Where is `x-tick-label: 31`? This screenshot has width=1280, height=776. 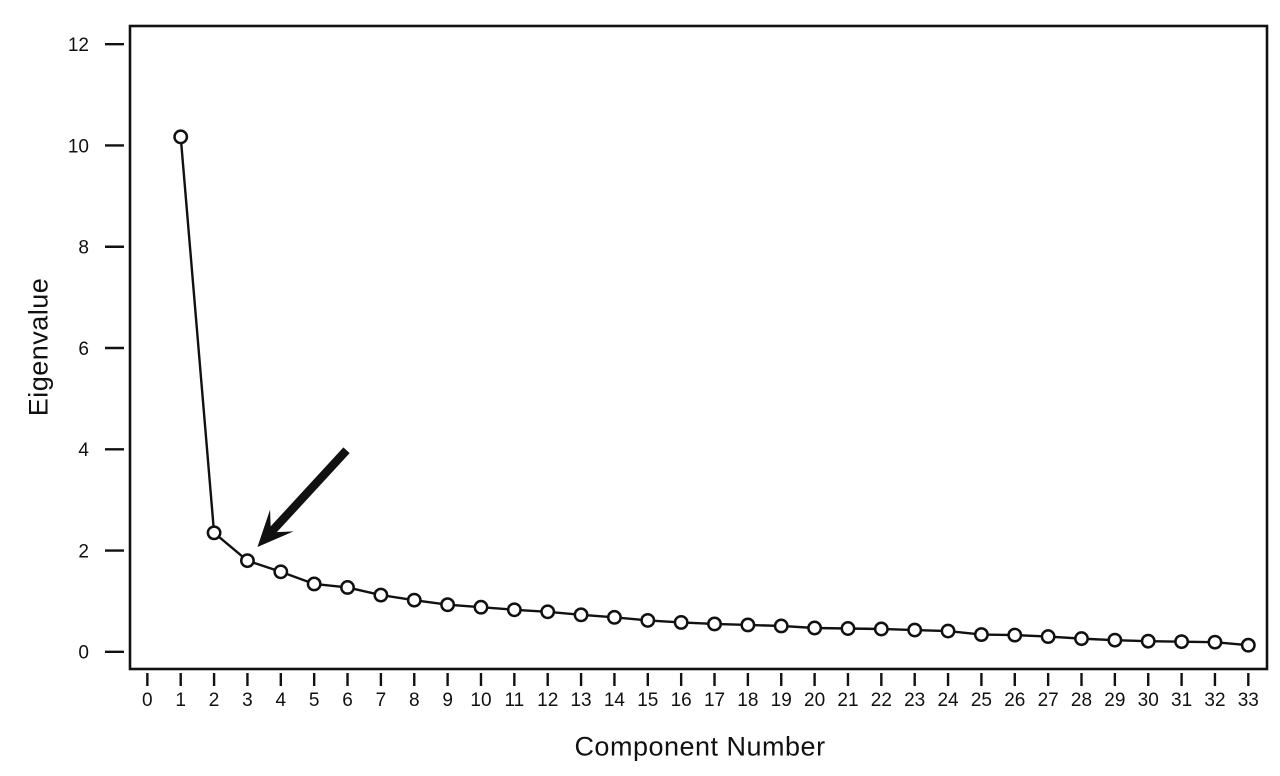
x-tick-label: 31 is located at coordinates (1181, 700).